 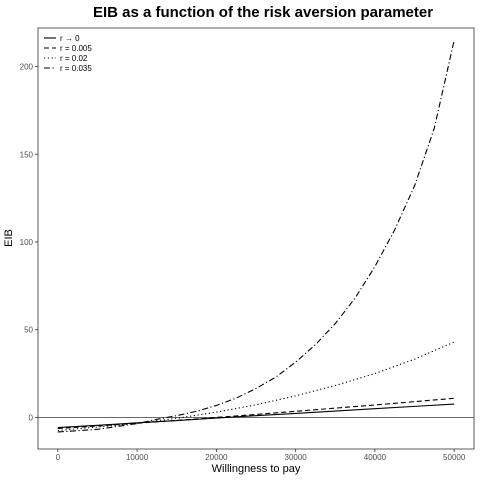 What do you see at coordinates (27, 242) in the screenshot?
I see `y-tick-label: 100` at bounding box center [27, 242].